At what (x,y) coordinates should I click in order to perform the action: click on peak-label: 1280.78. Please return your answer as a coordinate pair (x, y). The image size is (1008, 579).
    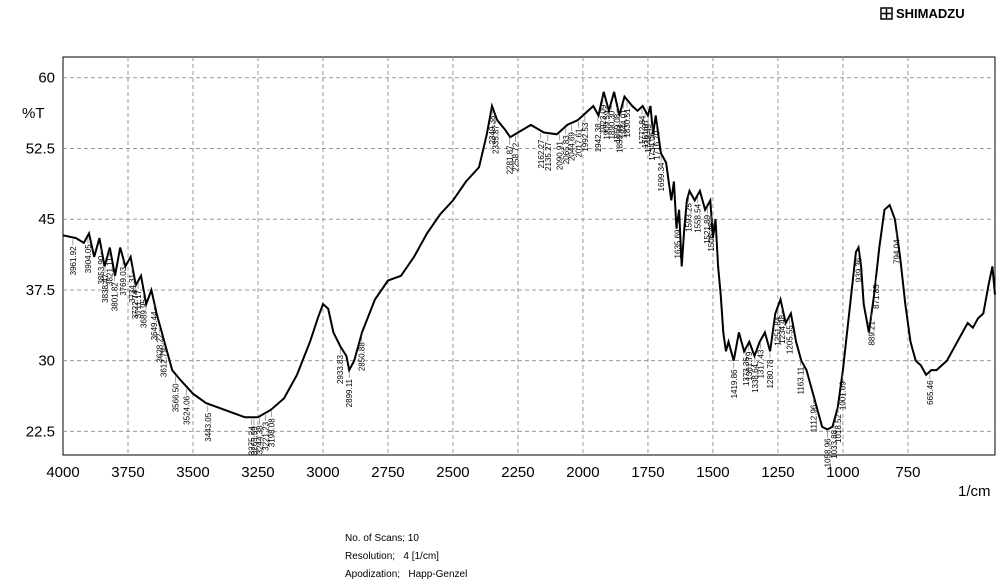
    Looking at the image, I should click on (770, 373).